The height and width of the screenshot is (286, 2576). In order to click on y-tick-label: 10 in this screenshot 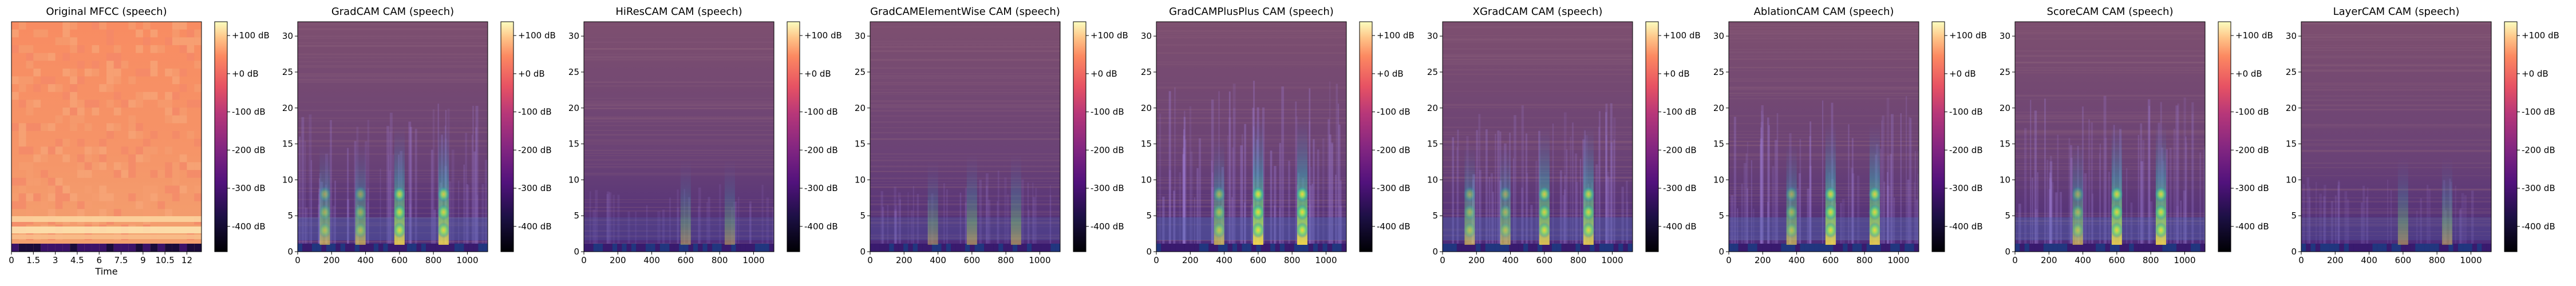, I will do `click(1432, 179)`.